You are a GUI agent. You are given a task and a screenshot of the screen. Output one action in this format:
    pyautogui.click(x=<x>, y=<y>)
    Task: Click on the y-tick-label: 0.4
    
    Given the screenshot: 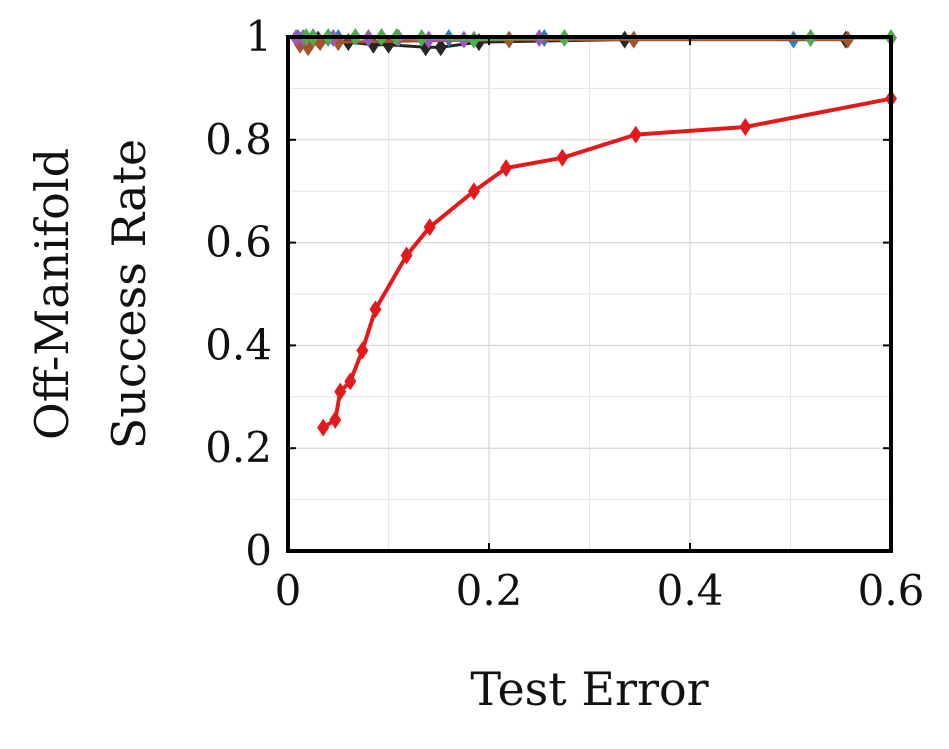 What is the action you would take?
    pyautogui.click(x=238, y=344)
    